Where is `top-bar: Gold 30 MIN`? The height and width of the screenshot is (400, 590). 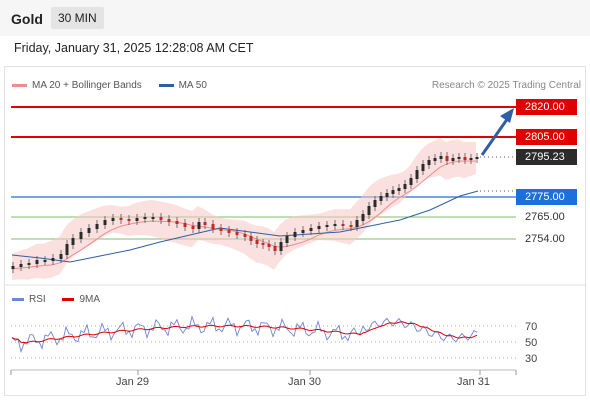 top-bar: Gold 30 MIN is located at coordinates (295, 18).